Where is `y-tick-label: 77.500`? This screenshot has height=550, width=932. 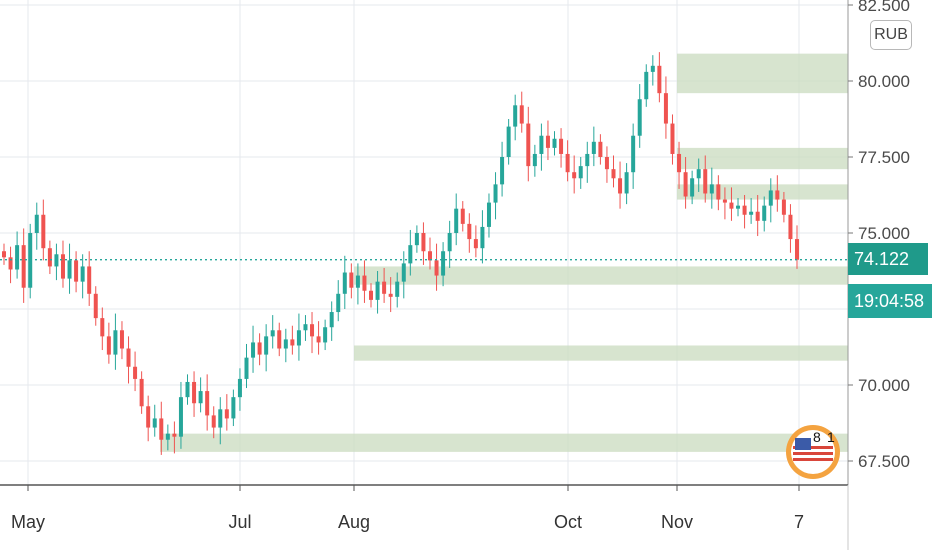 y-tick-label: 77.500 is located at coordinates (884, 157).